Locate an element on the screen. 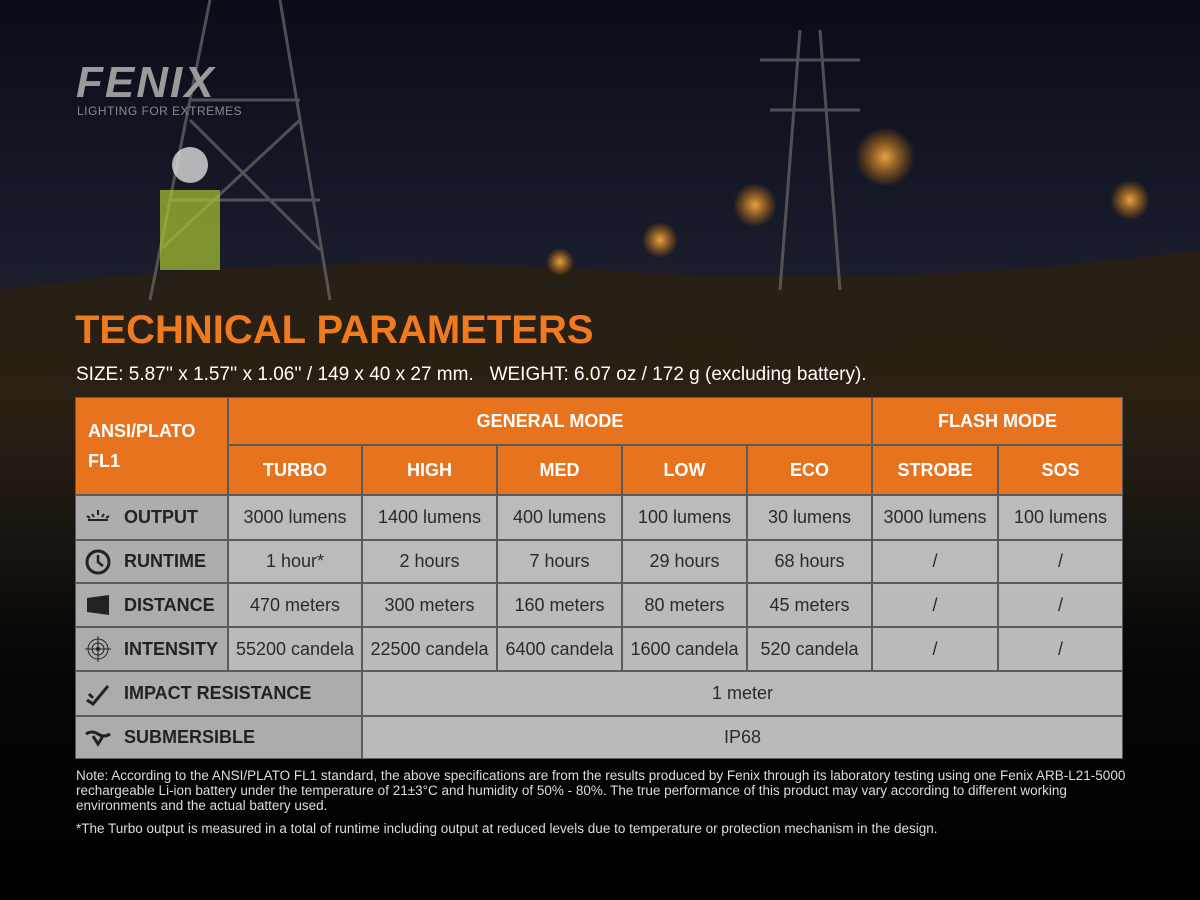 The image size is (1200, 900). value-cell-text: 22500 candela is located at coordinates (429, 648).